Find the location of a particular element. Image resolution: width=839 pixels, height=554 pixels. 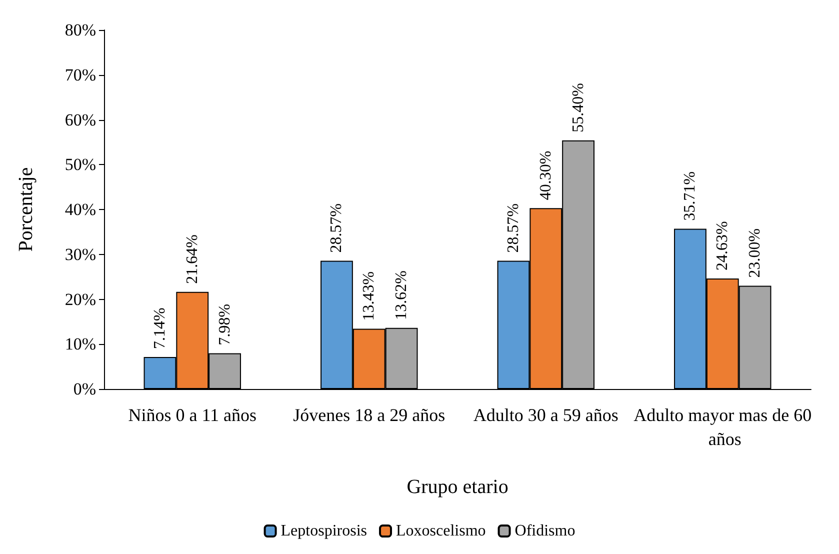

data-label: 21.64% is located at coordinates (192, 259).